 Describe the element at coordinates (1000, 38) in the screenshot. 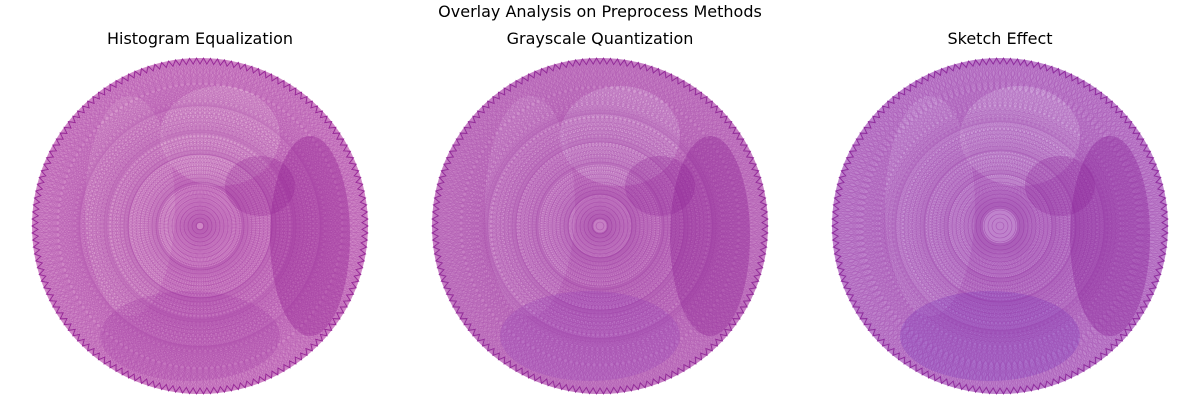

I see `panel-title: Sketch Effect` at that location.